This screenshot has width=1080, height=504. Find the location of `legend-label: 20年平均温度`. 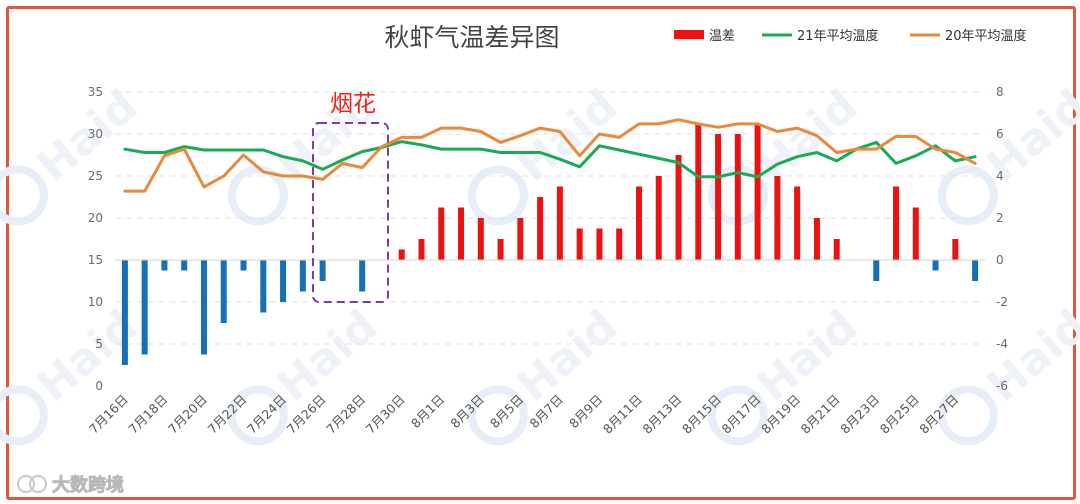

legend-label: 20年平均温度 is located at coordinates (986, 36).